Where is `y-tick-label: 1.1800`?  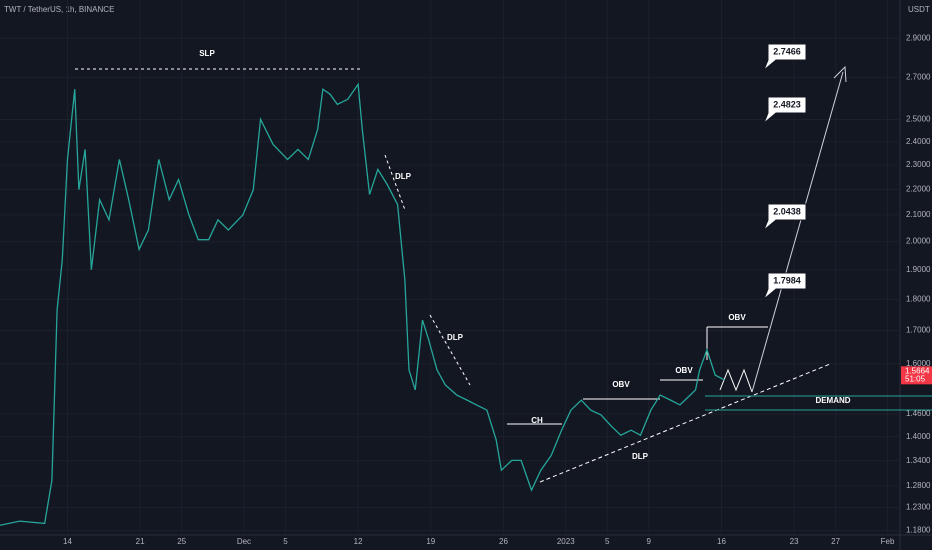 y-tick-label: 1.1800 is located at coordinates (918, 529).